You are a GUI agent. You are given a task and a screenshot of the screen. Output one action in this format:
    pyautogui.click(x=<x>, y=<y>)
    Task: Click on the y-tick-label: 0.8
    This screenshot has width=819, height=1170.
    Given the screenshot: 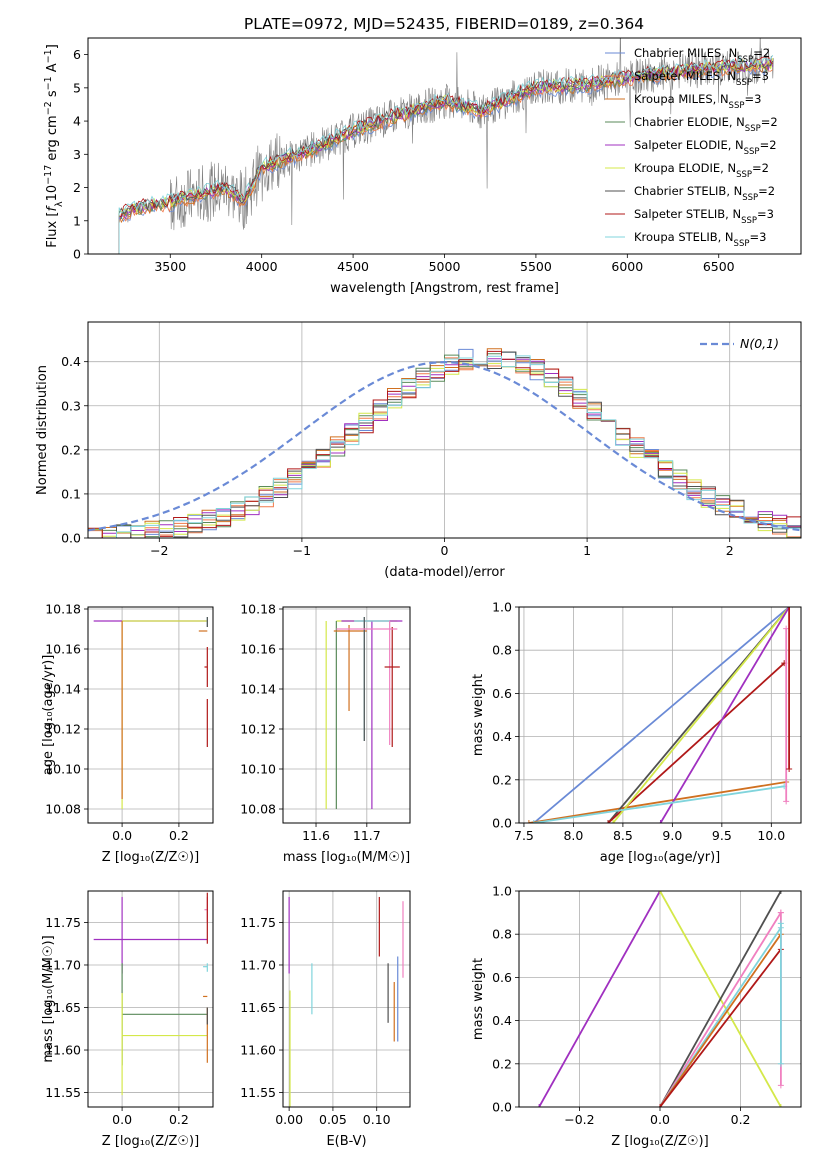 What is the action you would take?
    pyautogui.click(x=502, y=650)
    